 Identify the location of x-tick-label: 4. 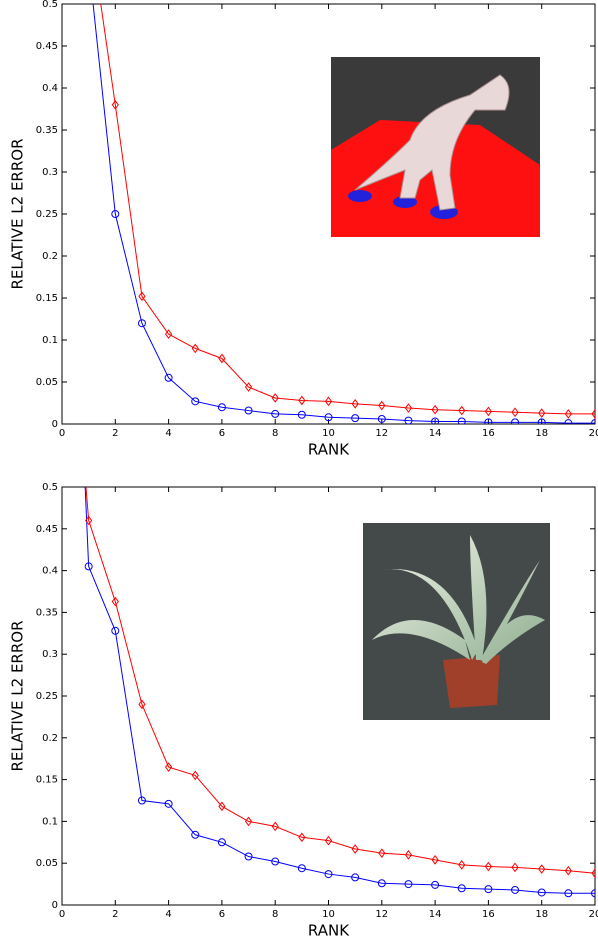
(168, 433).